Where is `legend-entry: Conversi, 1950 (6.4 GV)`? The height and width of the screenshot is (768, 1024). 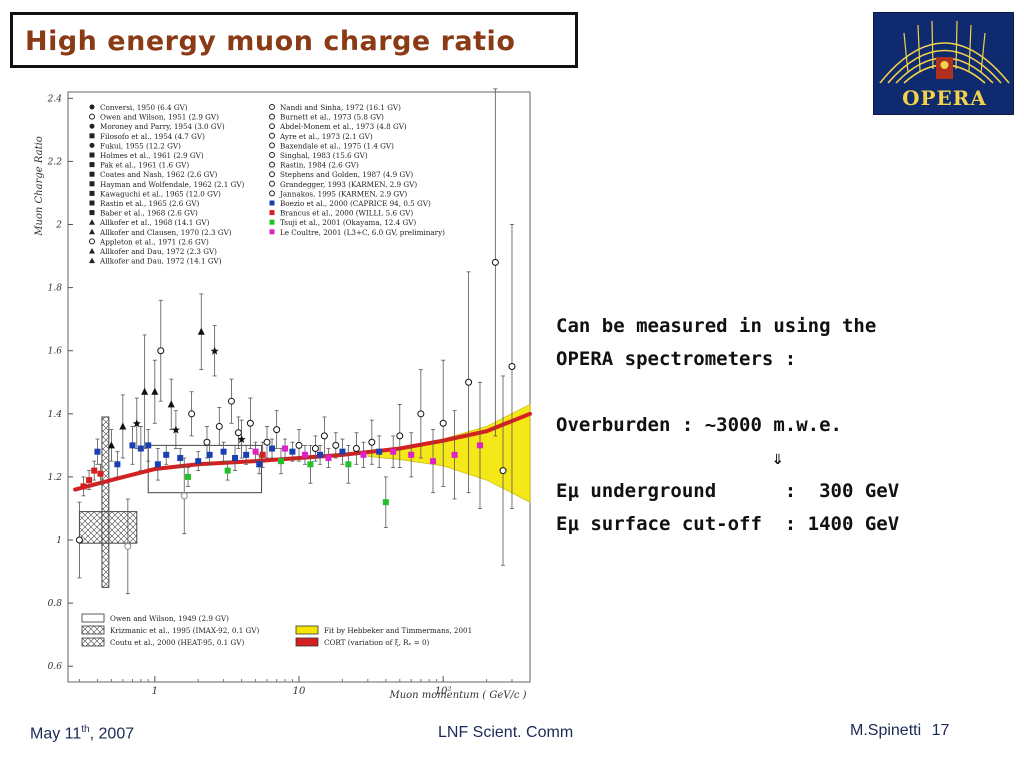
legend-entry: Conversi, 1950 (6.4 GV) is located at coordinates (144, 107).